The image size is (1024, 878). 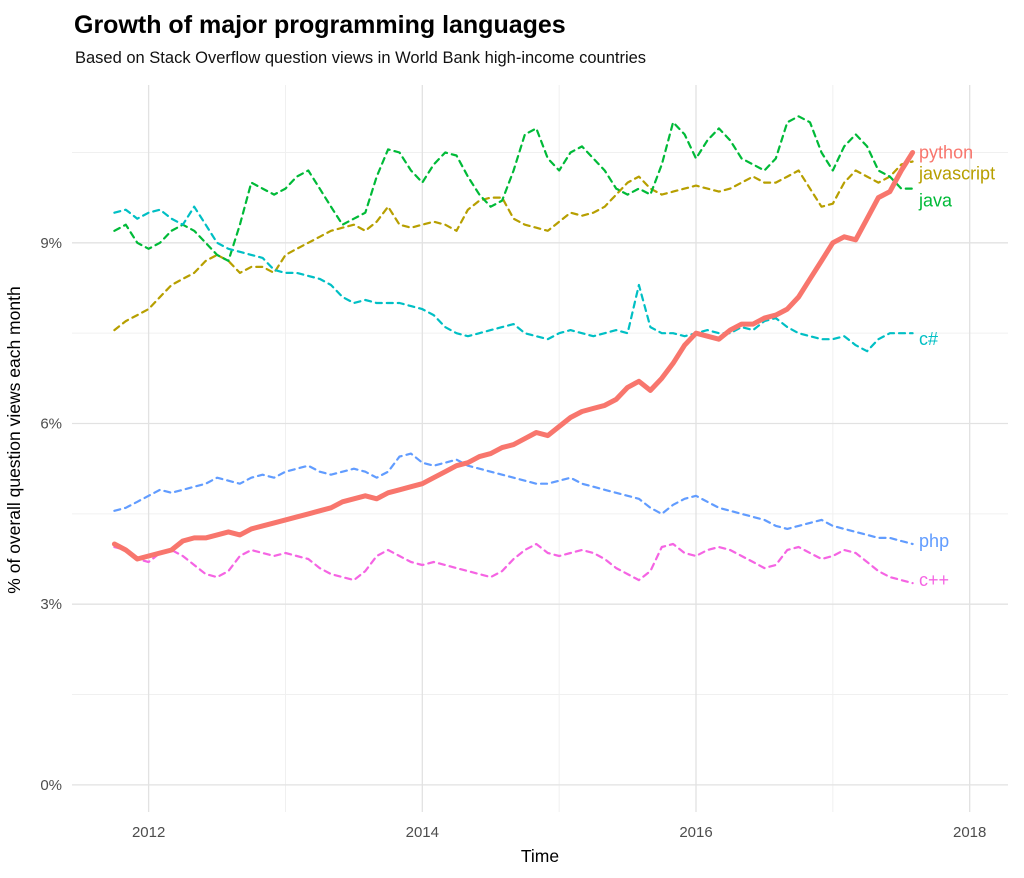 What do you see at coordinates (935, 201) in the screenshot?
I see `series-label-java: java` at bounding box center [935, 201].